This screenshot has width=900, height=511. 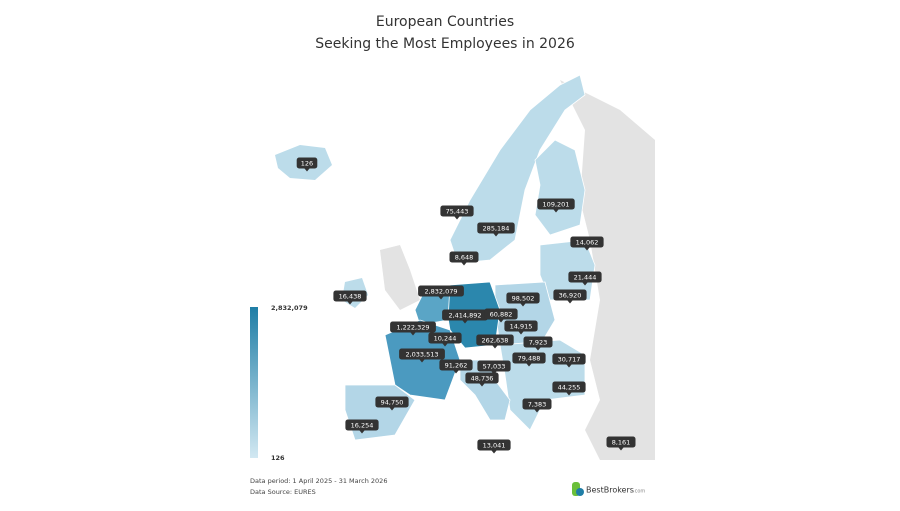 I want to click on value-label: 13,041, so click(x=494, y=446).